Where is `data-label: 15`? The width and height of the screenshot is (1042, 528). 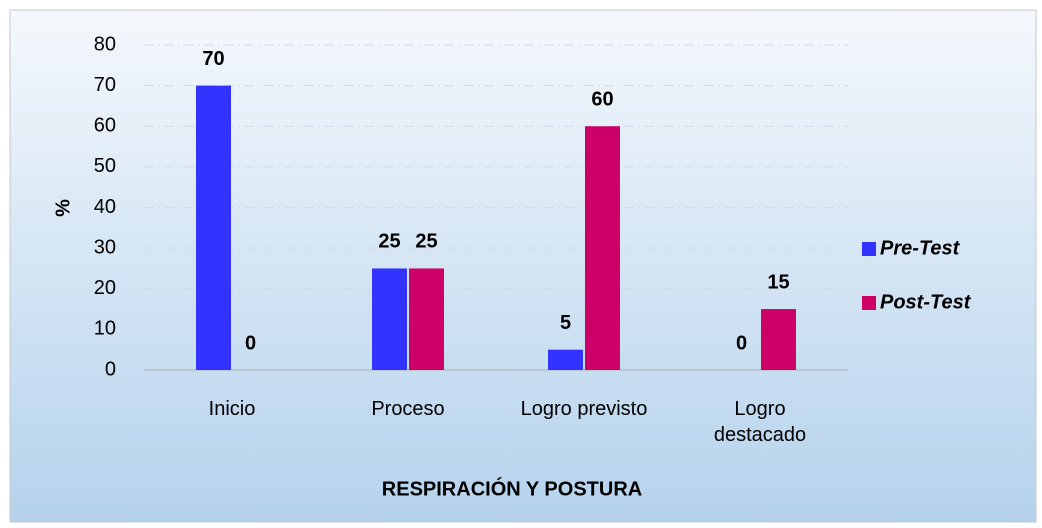 data-label: 15 is located at coordinates (778, 282).